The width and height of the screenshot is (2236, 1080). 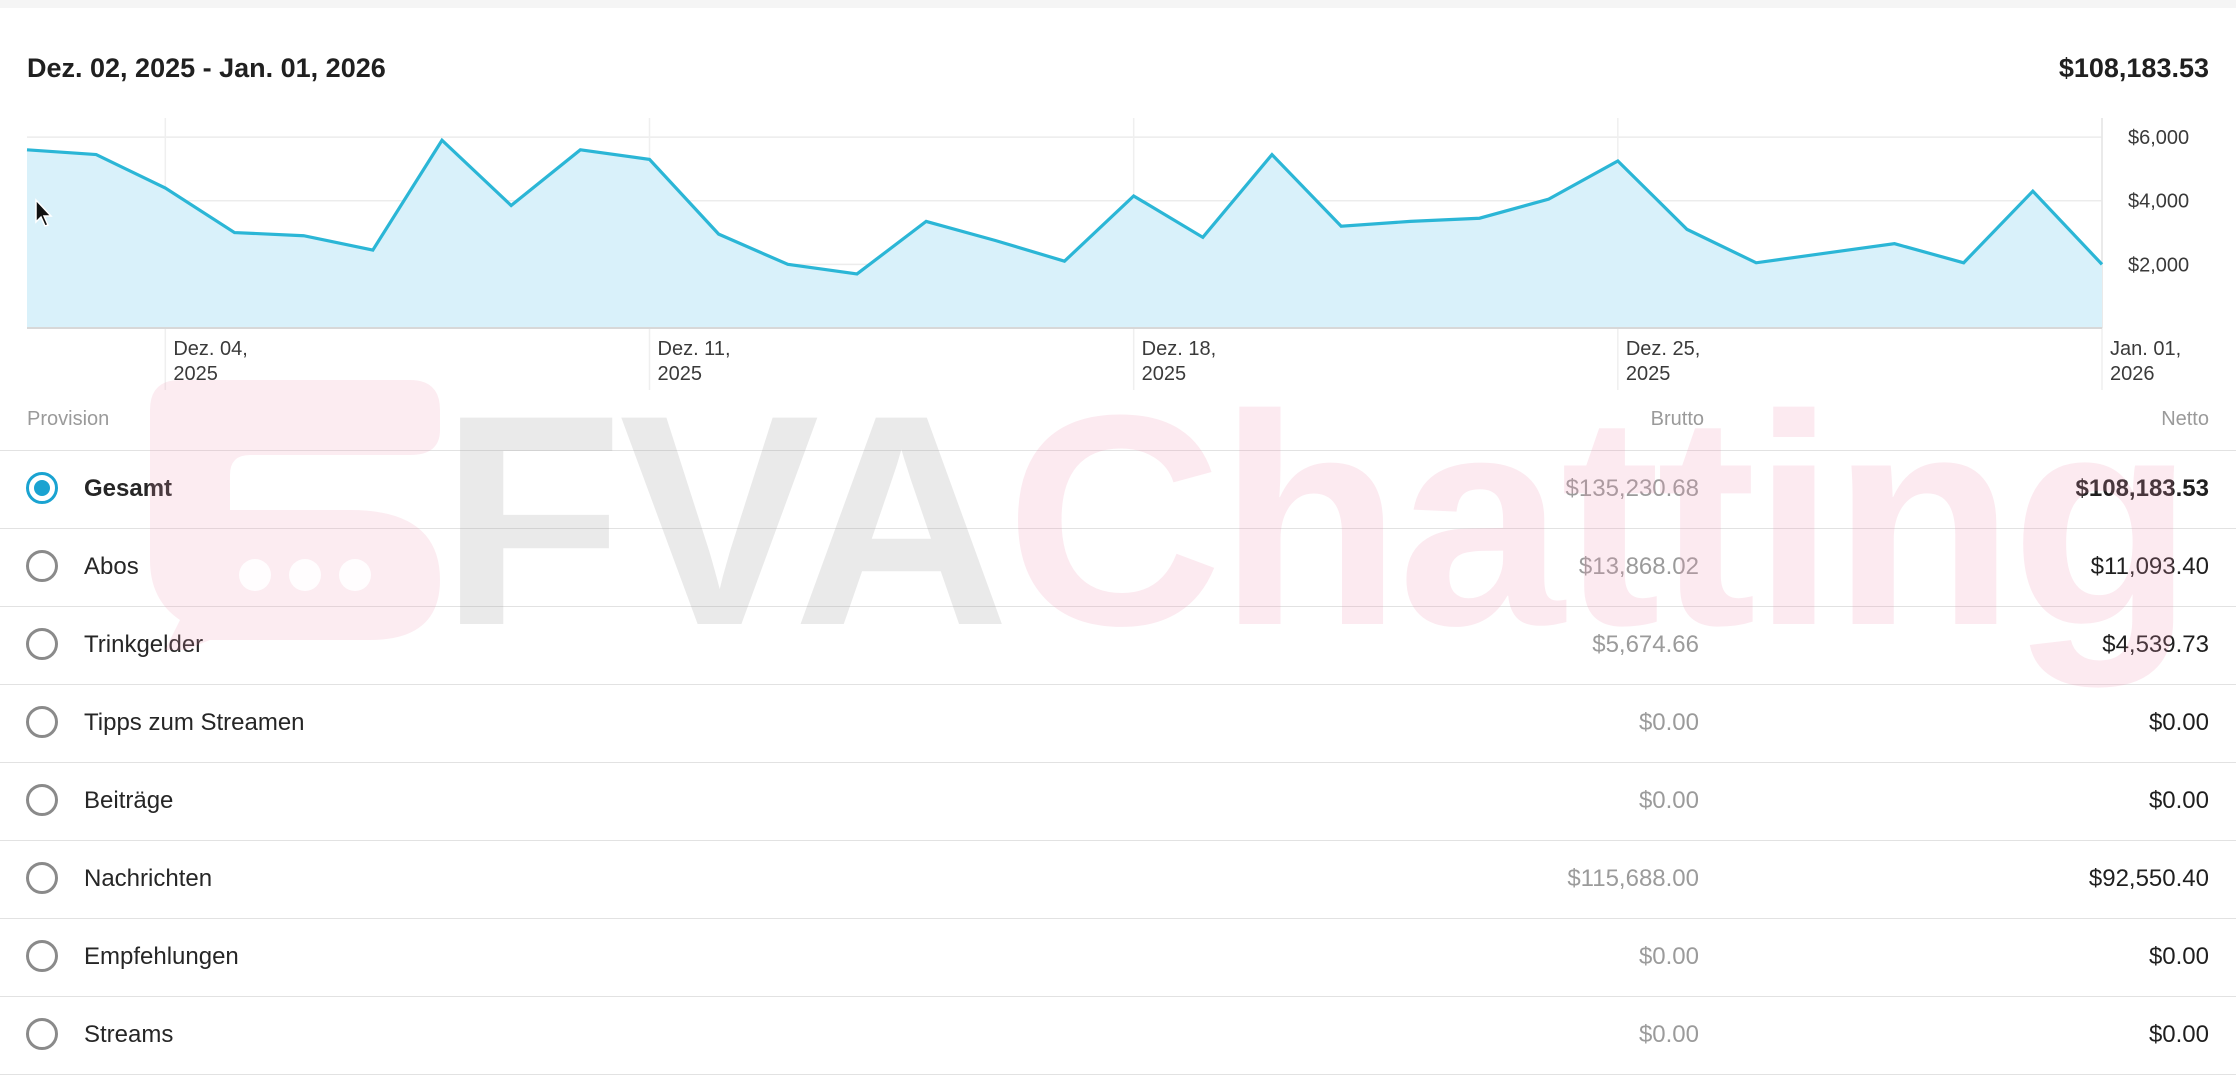 I want to click on x-tick-label: Dez. 18,, so click(x=1179, y=349).